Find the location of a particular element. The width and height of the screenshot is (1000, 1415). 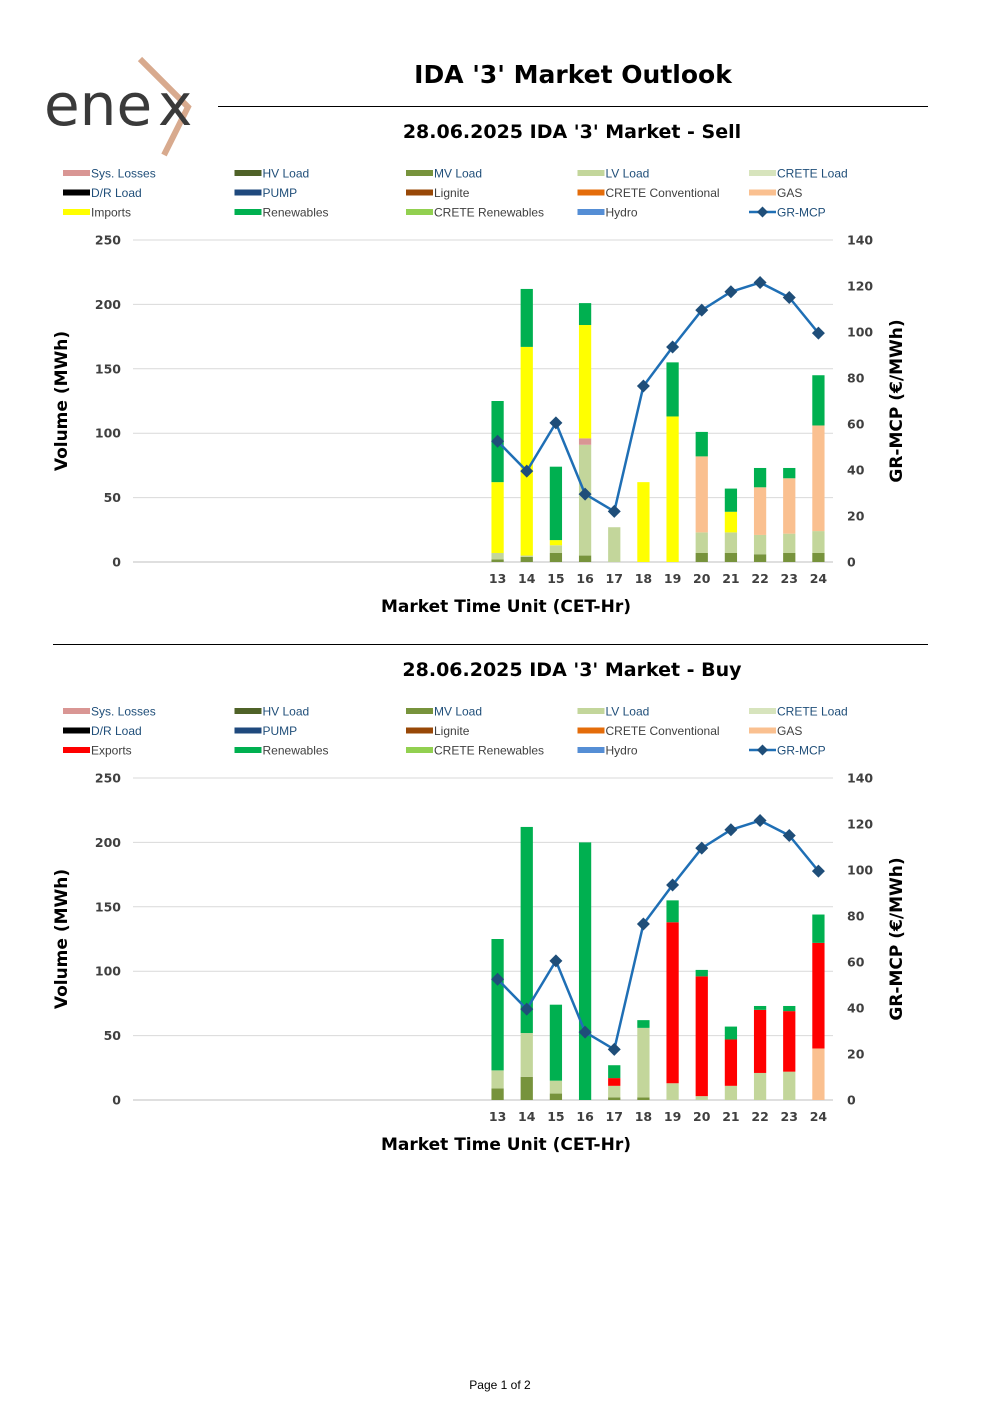

legend-item-sys-losses: Sys. Losses is located at coordinates (109, 174).